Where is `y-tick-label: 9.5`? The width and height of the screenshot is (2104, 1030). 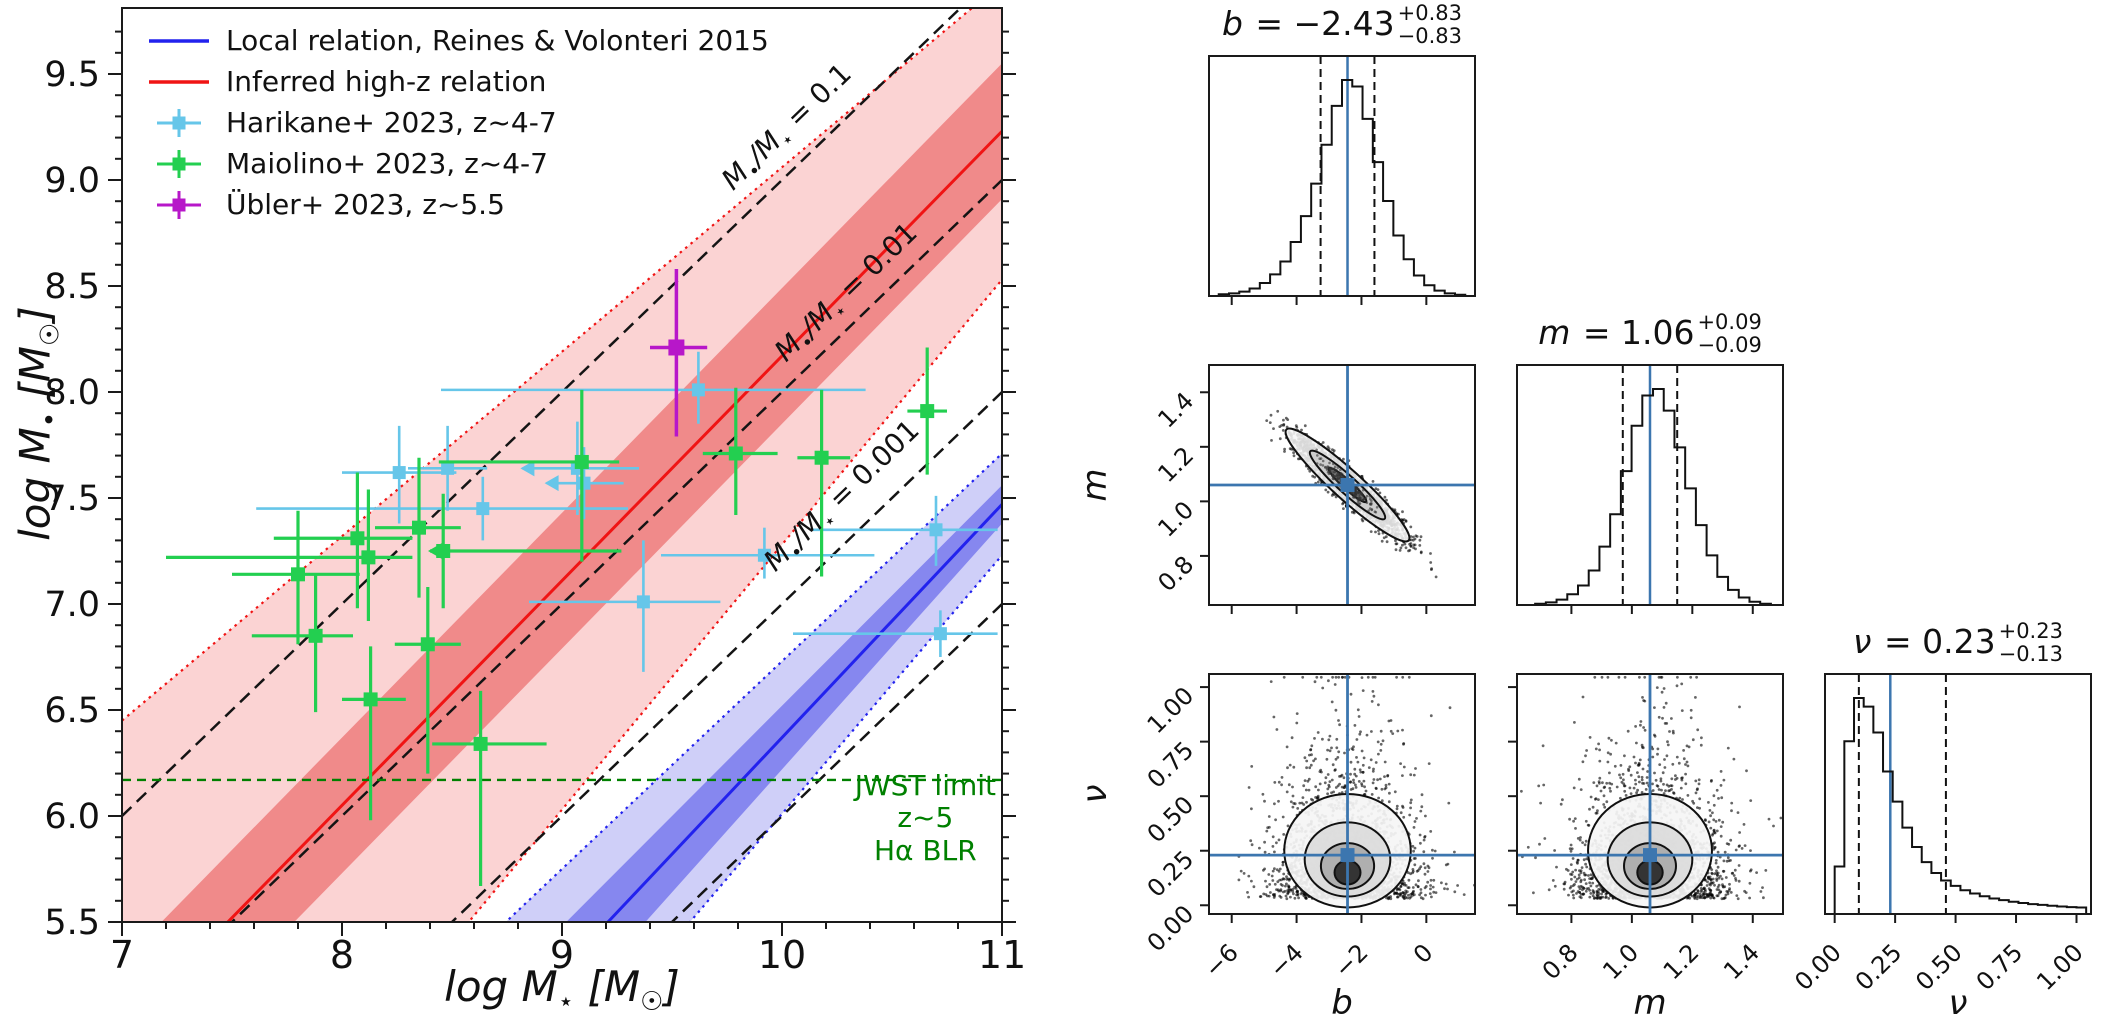
y-tick-label: 9.5 is located at coordinates (72, 75).